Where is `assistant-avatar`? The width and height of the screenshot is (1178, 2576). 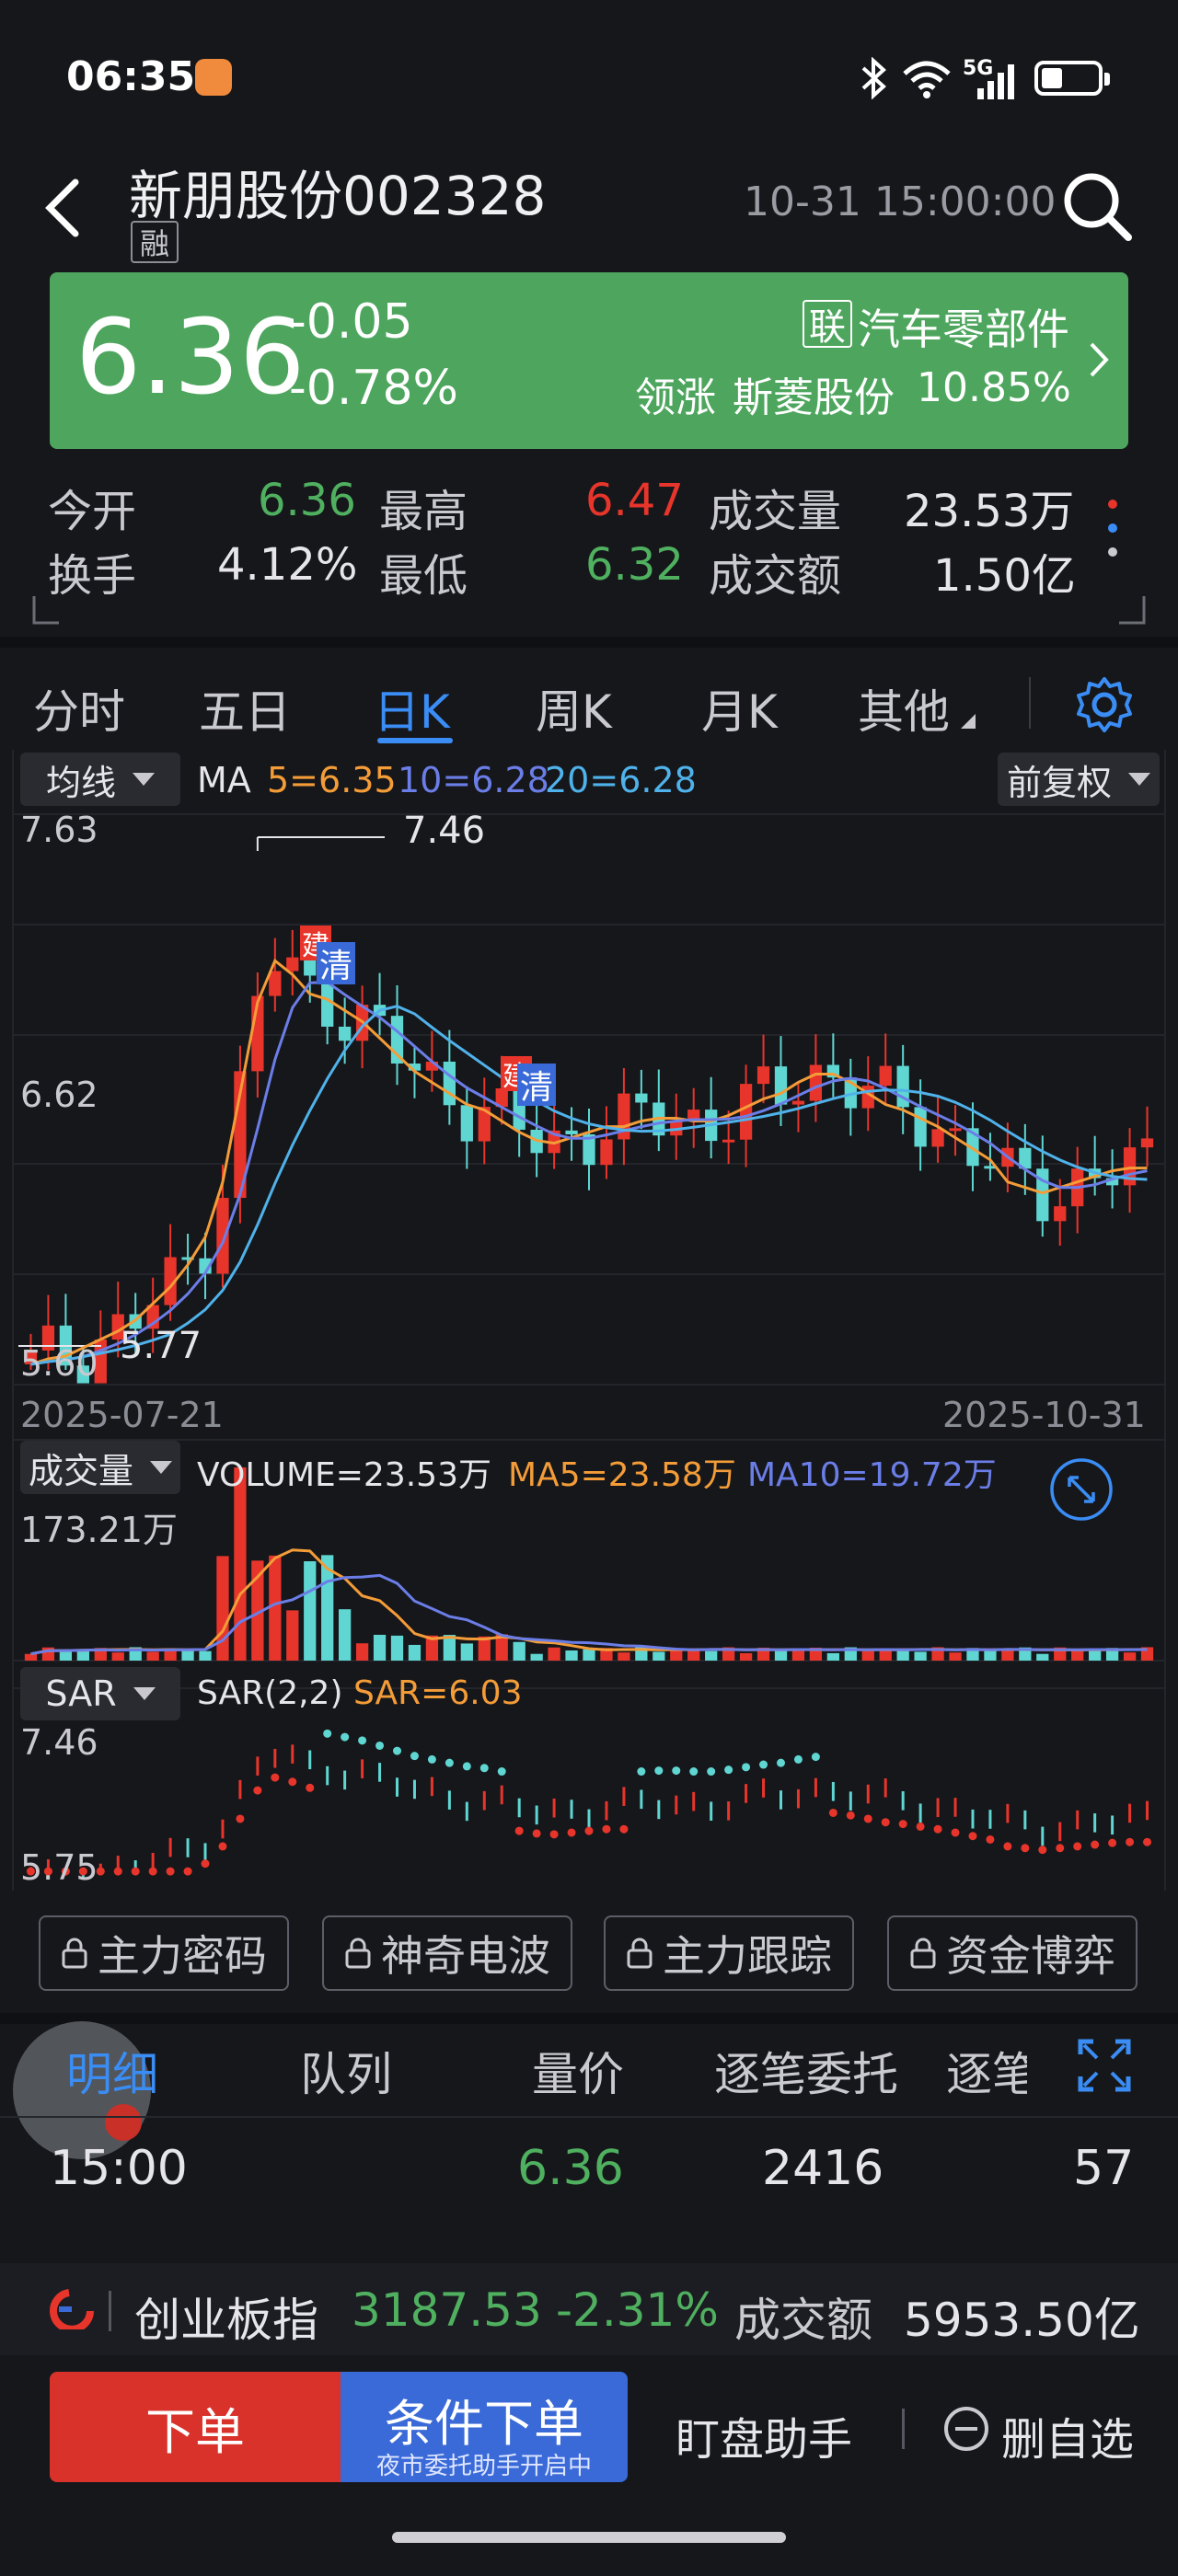 assistant-avatar is located at coordinates (82, 2090).